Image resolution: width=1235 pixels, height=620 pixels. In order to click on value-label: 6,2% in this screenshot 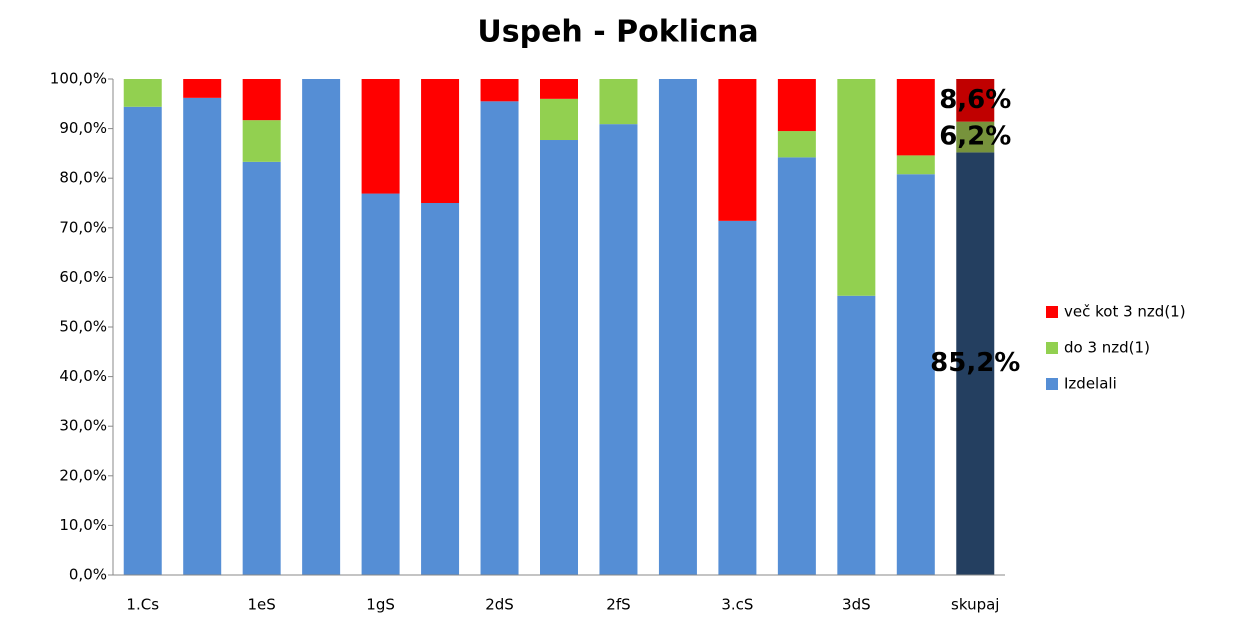, I will do `click(975, 137)`.